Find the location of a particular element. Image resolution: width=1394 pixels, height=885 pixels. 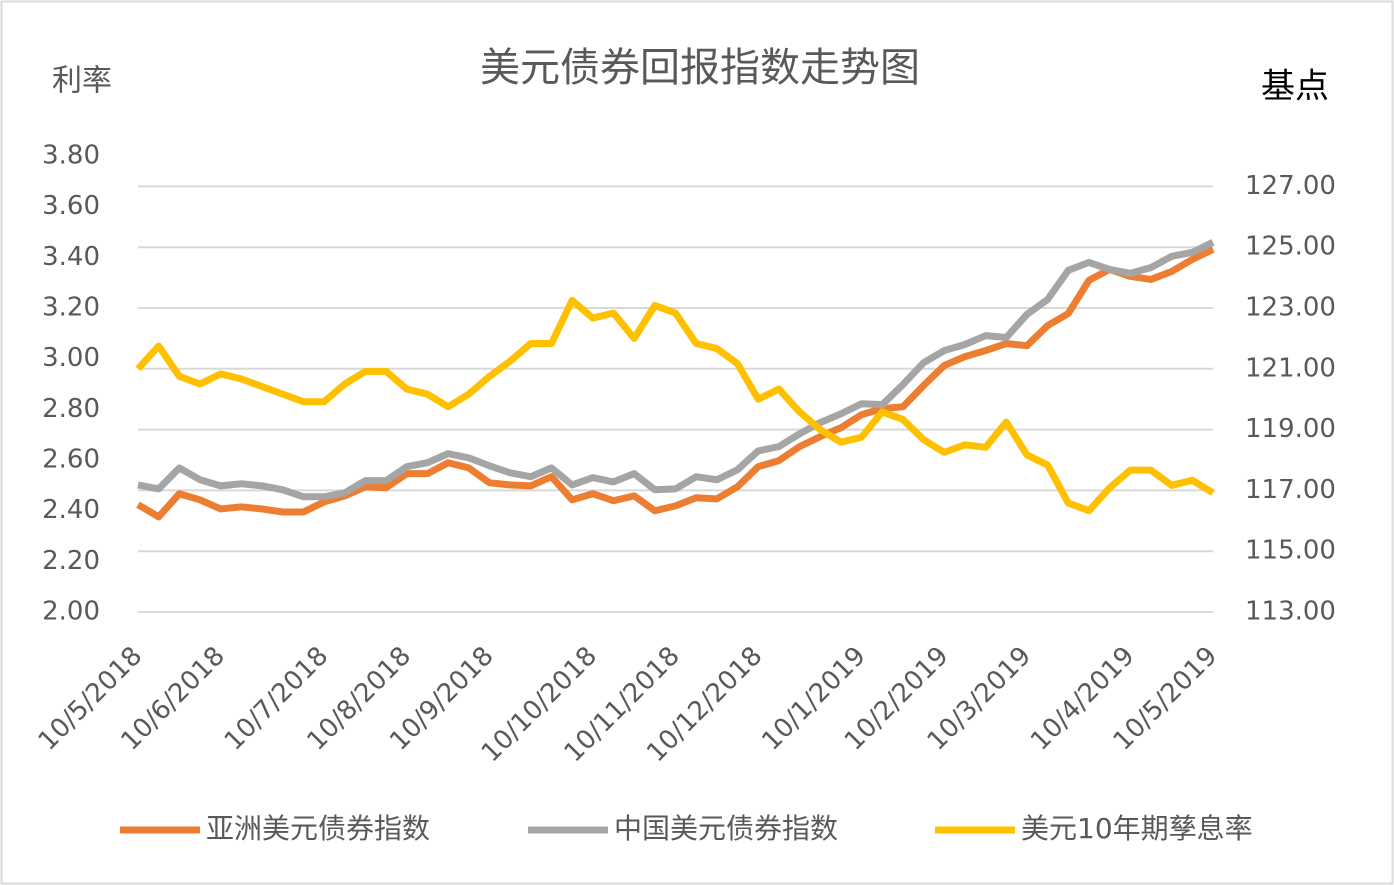

y2-tick-label: 119.00 is located at coordinates (1290, 429).